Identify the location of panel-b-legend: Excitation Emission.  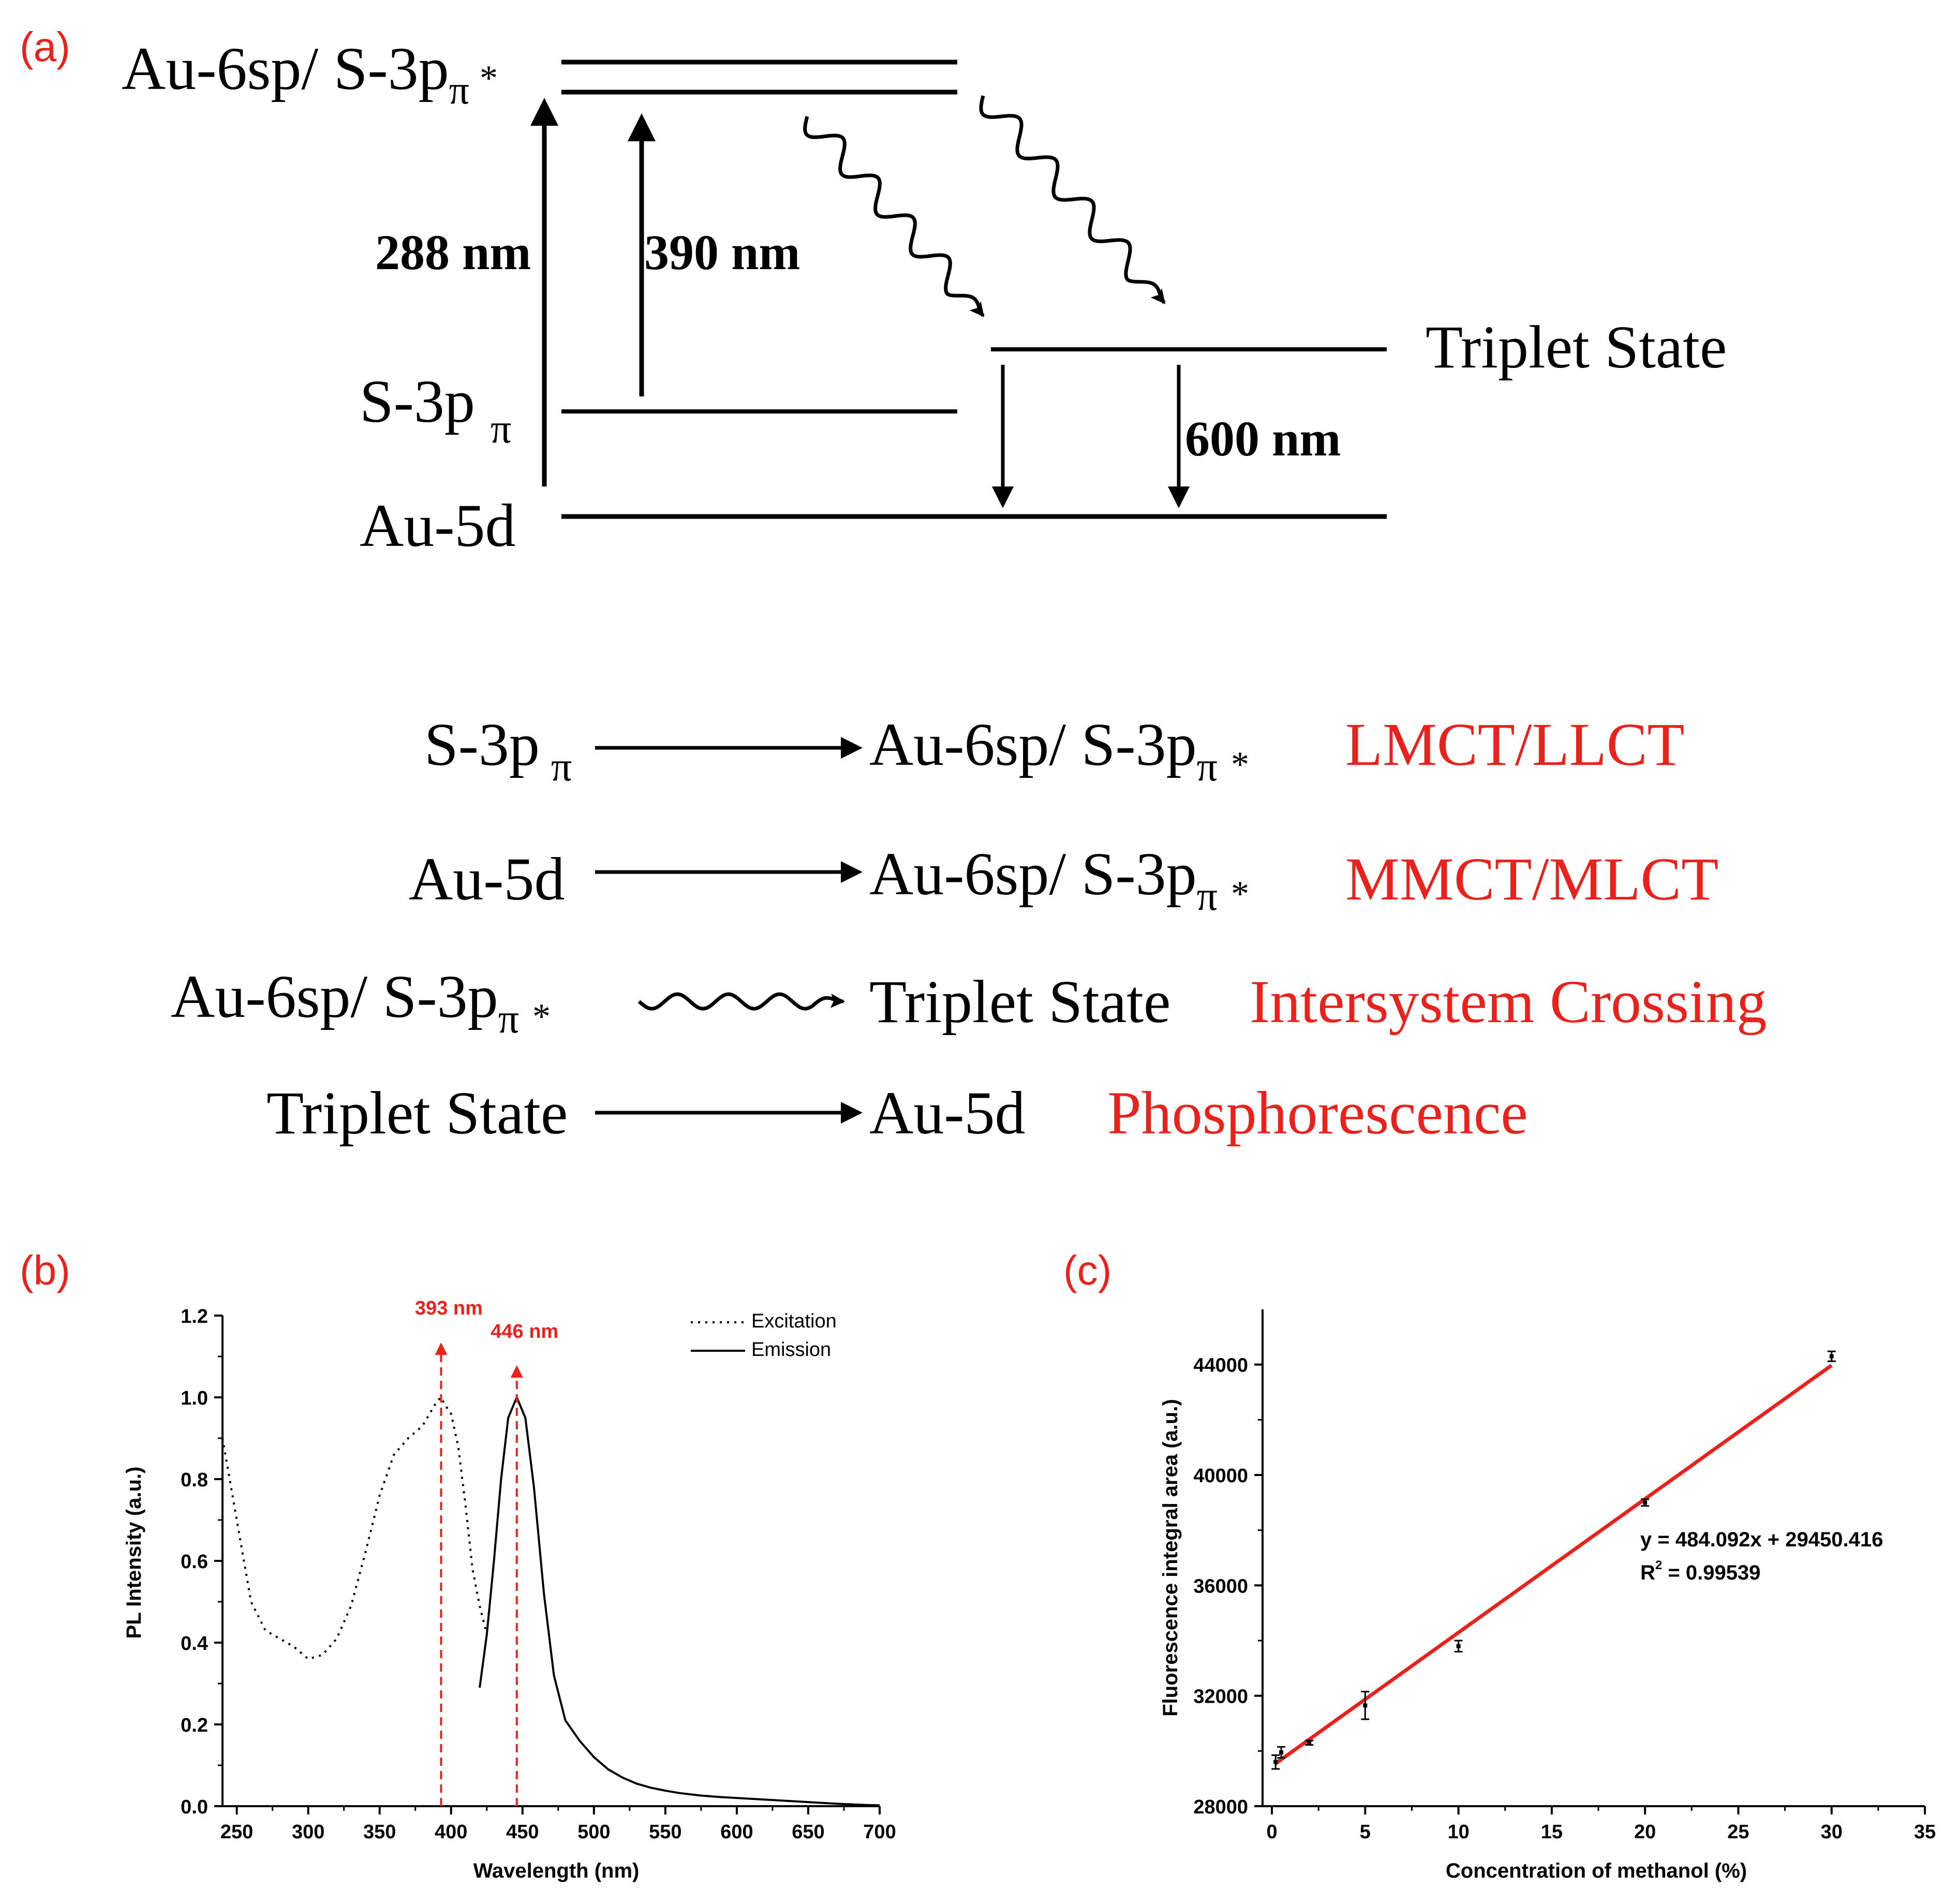
(764, 1335).